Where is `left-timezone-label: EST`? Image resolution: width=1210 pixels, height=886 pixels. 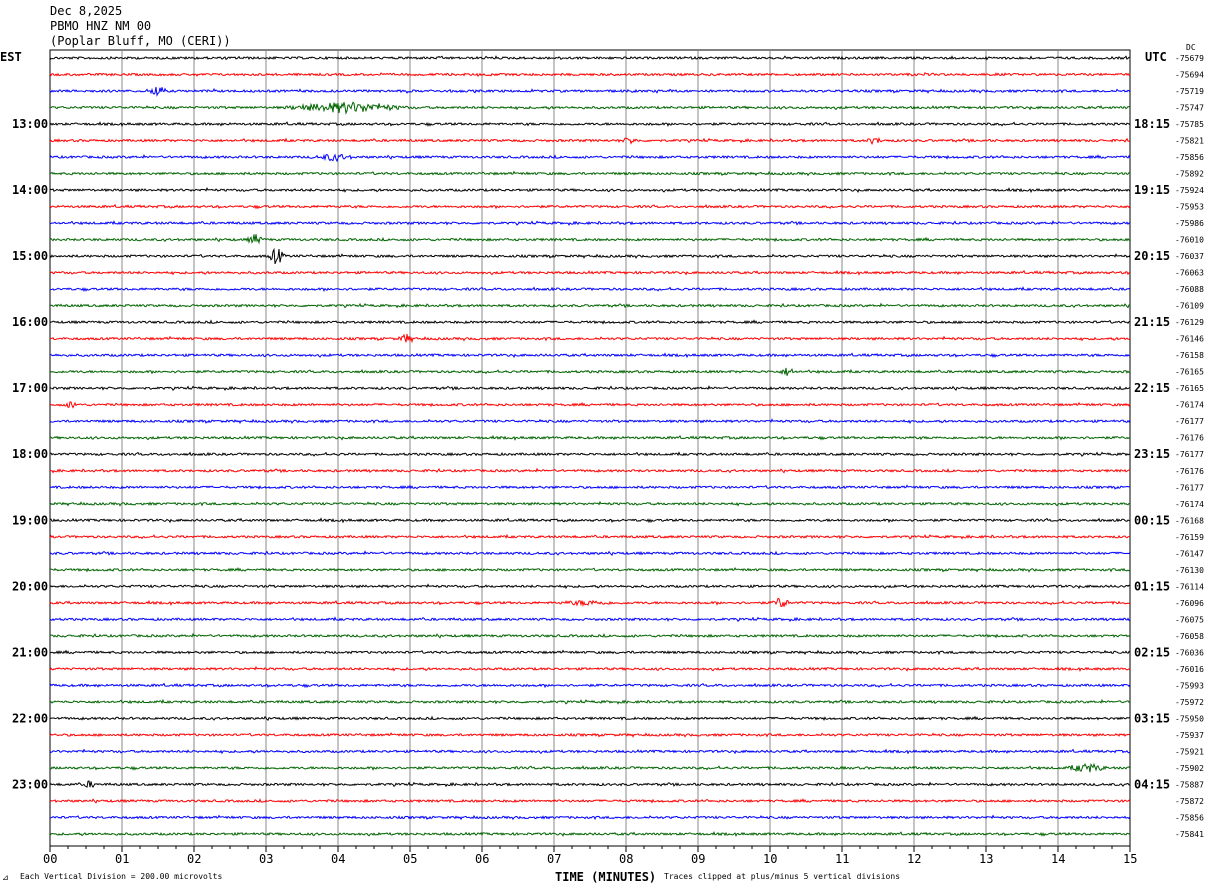 left-timezone-label: EST is located at coordinates (11, 57).